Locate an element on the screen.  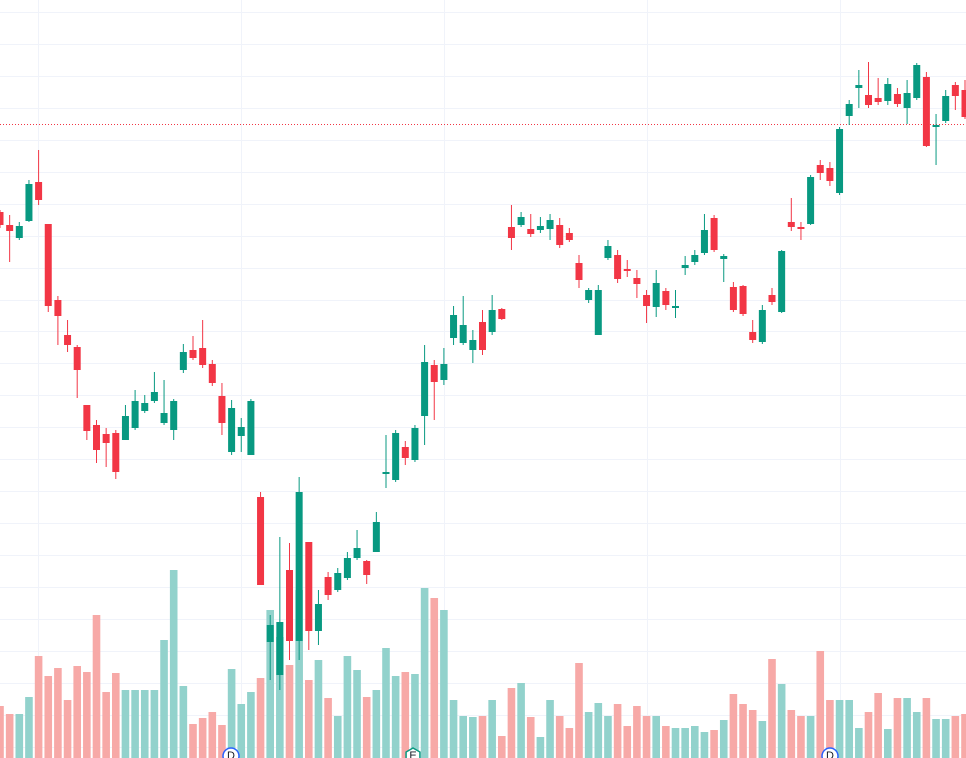
event-marker: D is located at coordinates (830, 752).